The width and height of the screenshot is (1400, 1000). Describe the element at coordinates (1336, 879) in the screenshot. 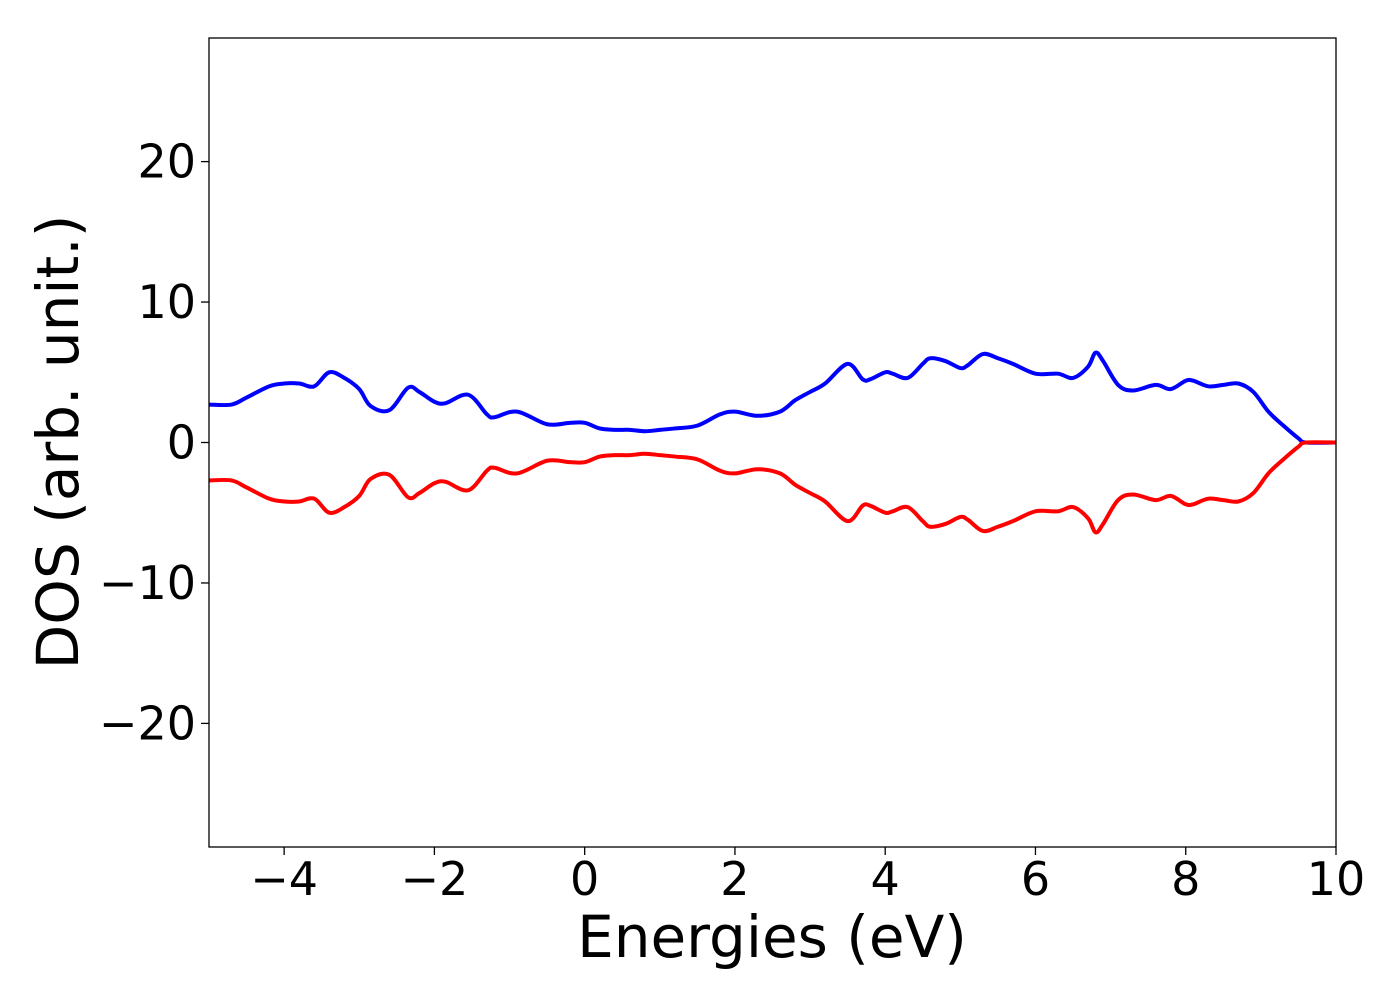

I see `x-tick-label: 10` at that location.